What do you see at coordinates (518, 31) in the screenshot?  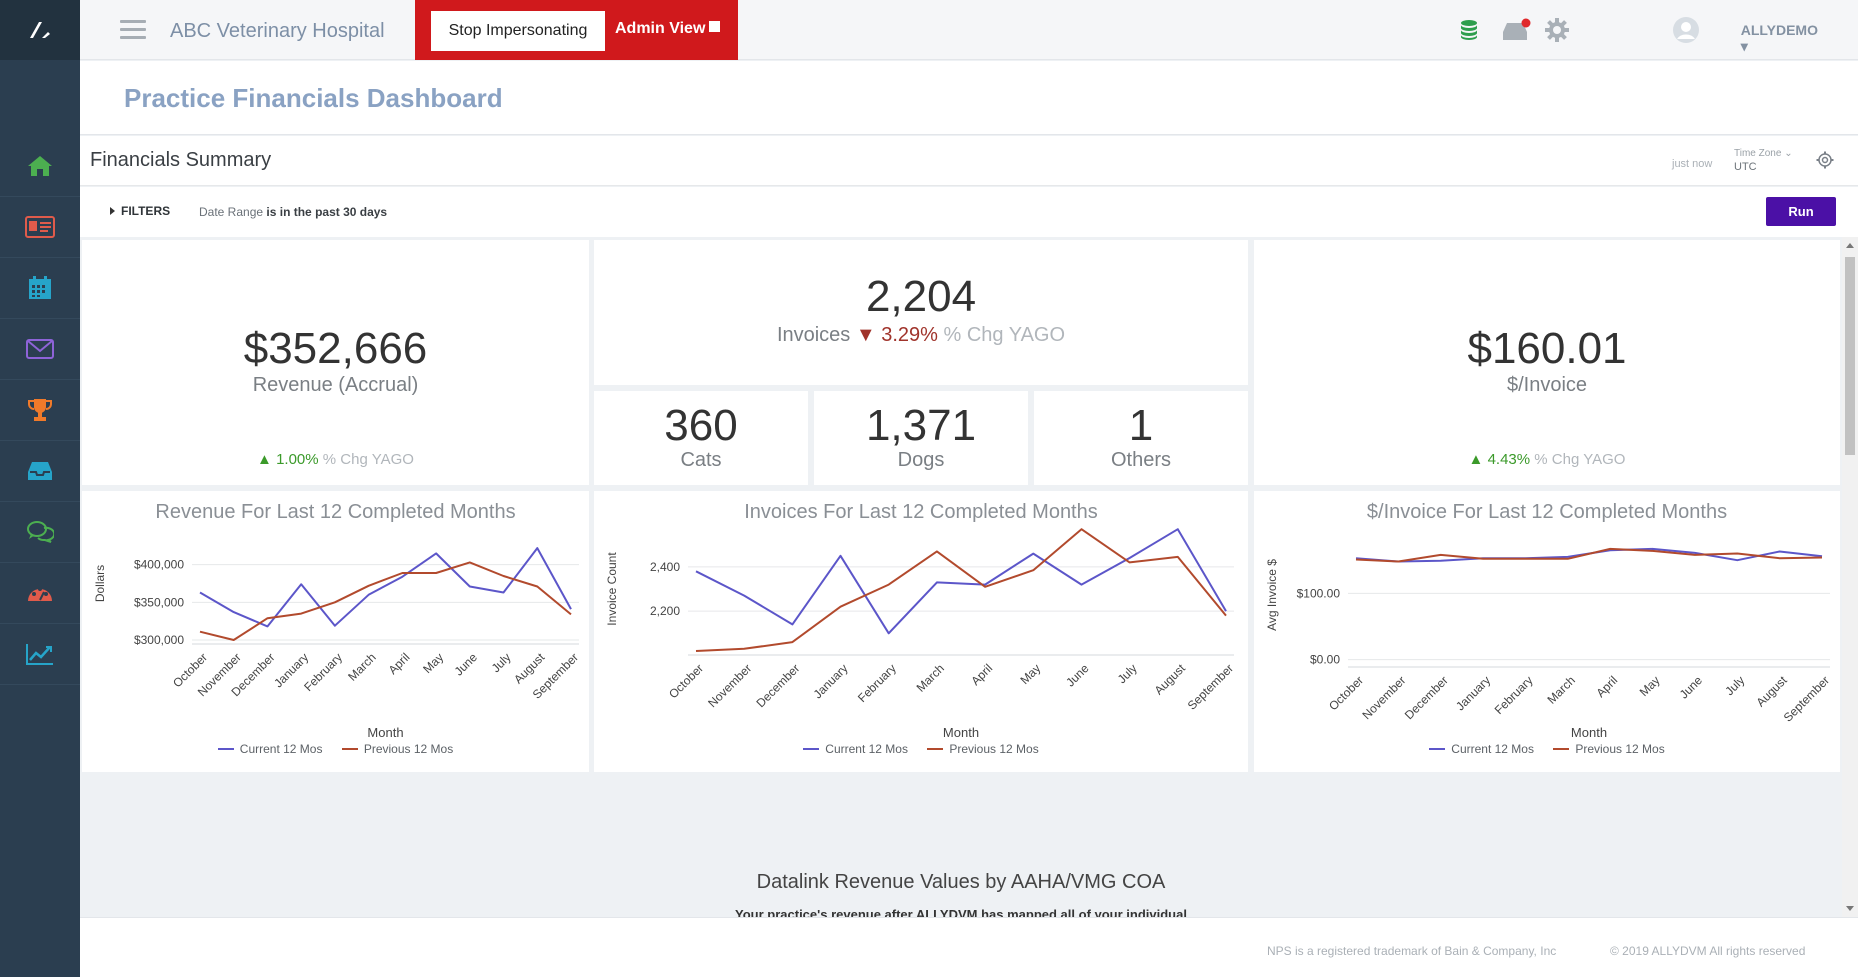 I see `stop-impersonating-button: Stop Impersonating` at bounding box center [518, 31].